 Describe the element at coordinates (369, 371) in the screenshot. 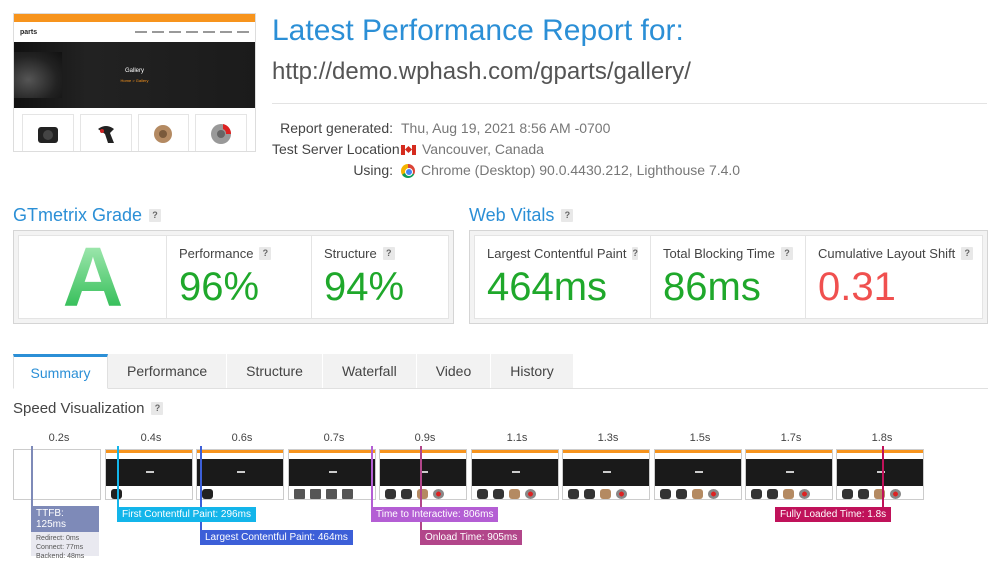

I see `tab-waterfall: Waterfall` at that location.